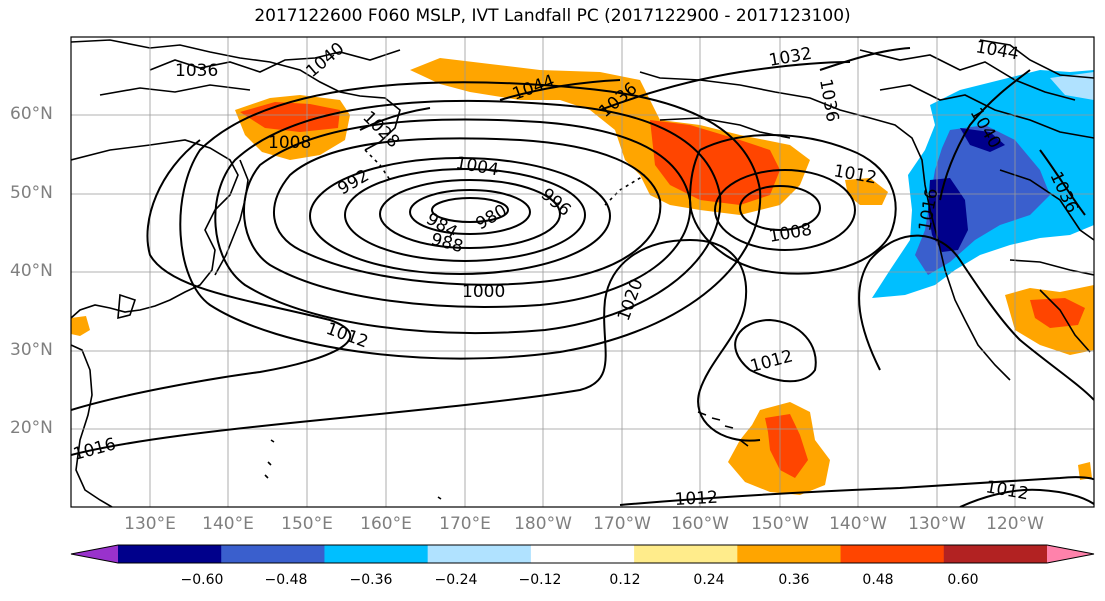 The height and width of the screenshot is (601, 1105). What do you see at coordinates (709, 580) in the screenshot?
I see `colorbar-tick-label: 0.24` at bounding box center [709, 580].